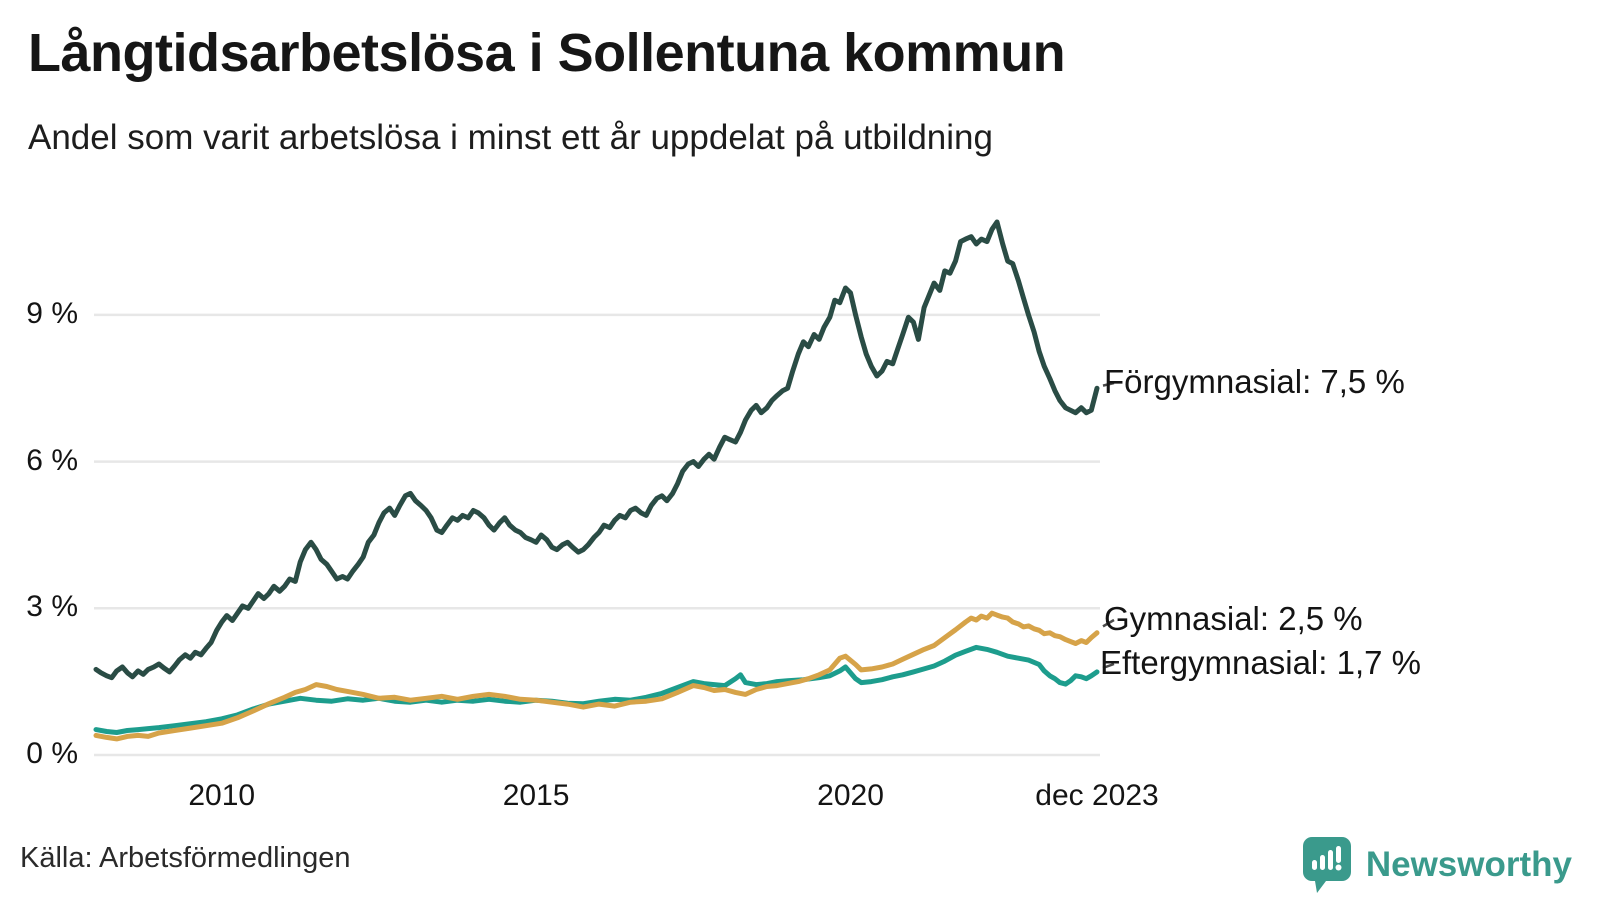  Describe the element at coordinates (1260, 662) in the screenshot. I see `series-label-eftergymnasial: Eftergymnasial: 1,7 %` at that location.